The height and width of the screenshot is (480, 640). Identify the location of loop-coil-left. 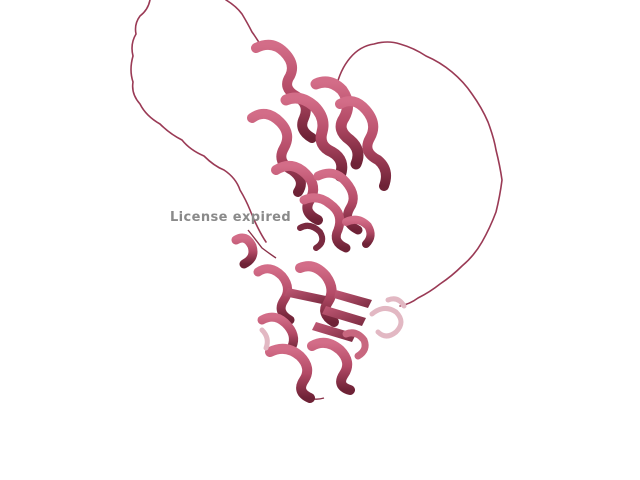
(198, 121).